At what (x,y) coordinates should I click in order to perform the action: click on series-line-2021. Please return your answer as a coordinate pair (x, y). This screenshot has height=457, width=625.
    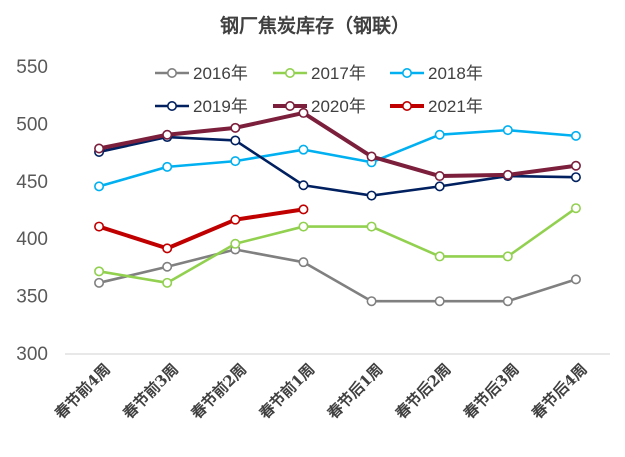
    Looking at the image, I should click on (201, 229).